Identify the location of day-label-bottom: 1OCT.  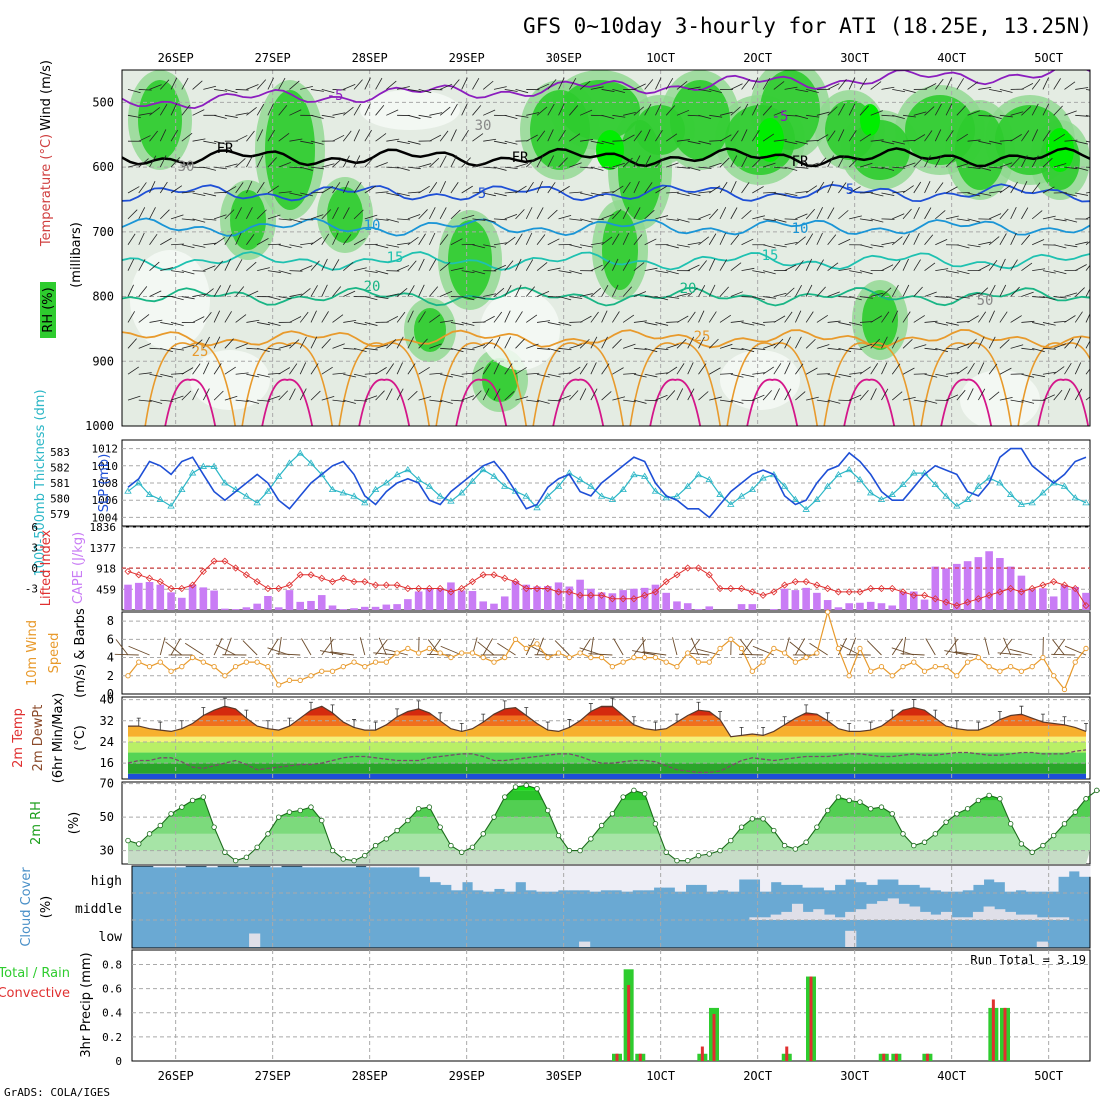
(660, 1076).